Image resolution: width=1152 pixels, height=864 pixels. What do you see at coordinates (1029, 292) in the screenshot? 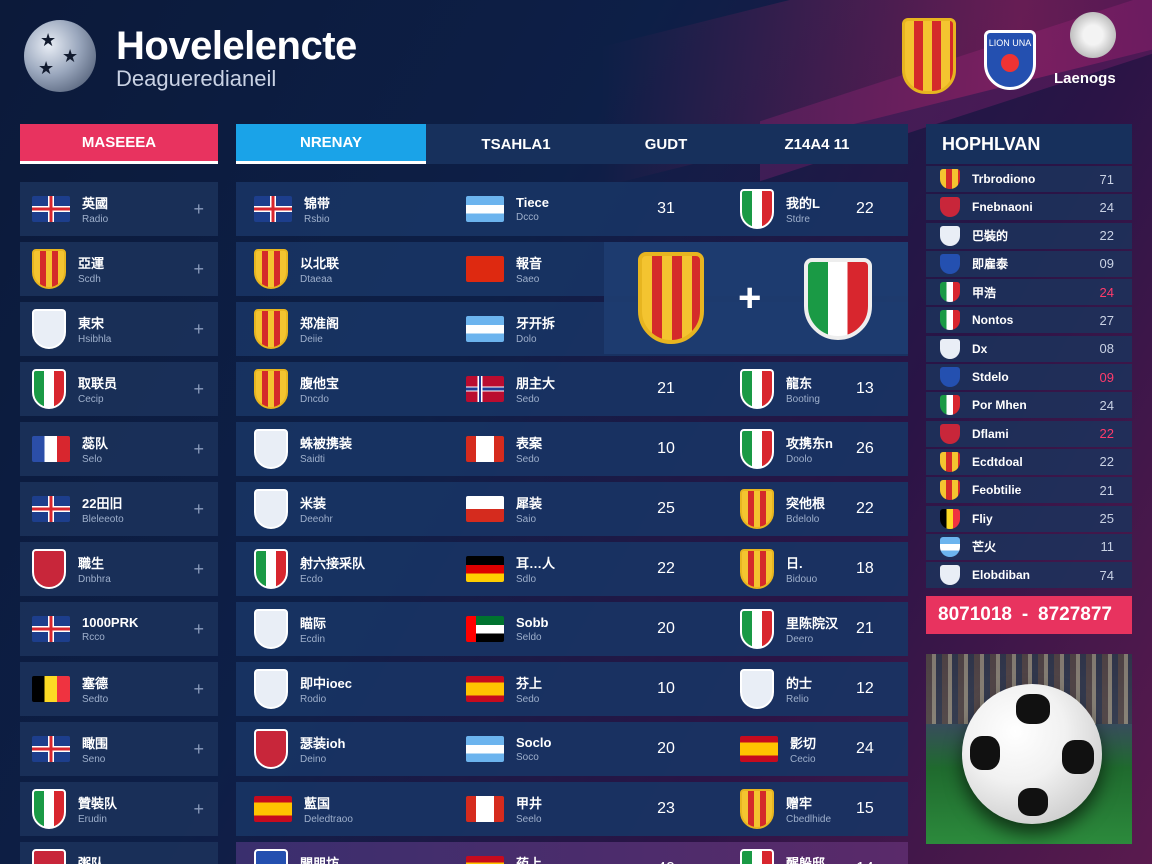
I see `standings-item: 甲浩 24` at bounding box center [1029, 292].